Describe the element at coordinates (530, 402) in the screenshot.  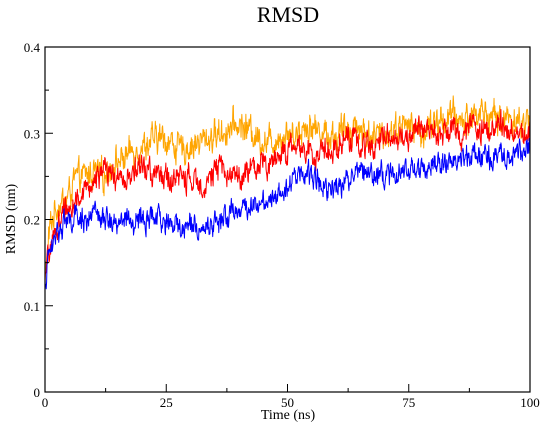
I see `x-tick-label: 100` at that location.